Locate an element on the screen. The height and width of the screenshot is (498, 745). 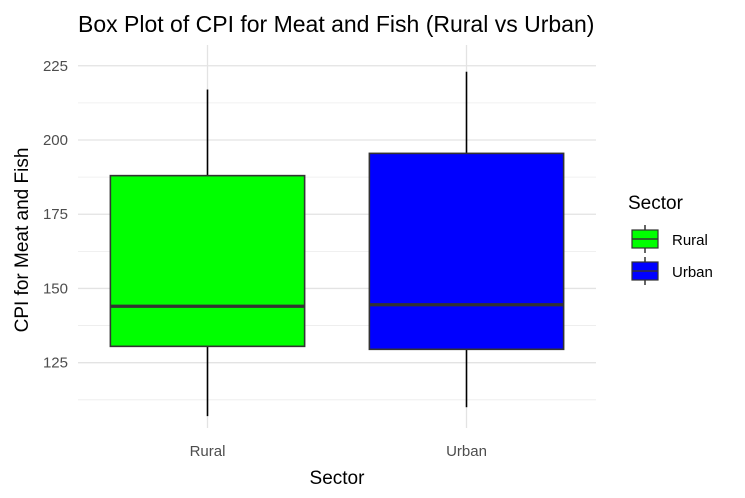
legend-item-urban: Urban is located at coordinates (672, 271).